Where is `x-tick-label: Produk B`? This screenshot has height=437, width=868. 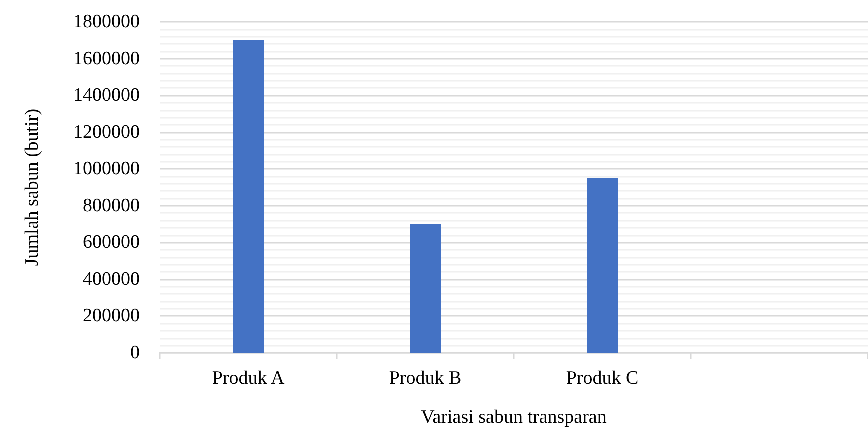
x-tick-label: Produk B is located at coordinates (425, 378).